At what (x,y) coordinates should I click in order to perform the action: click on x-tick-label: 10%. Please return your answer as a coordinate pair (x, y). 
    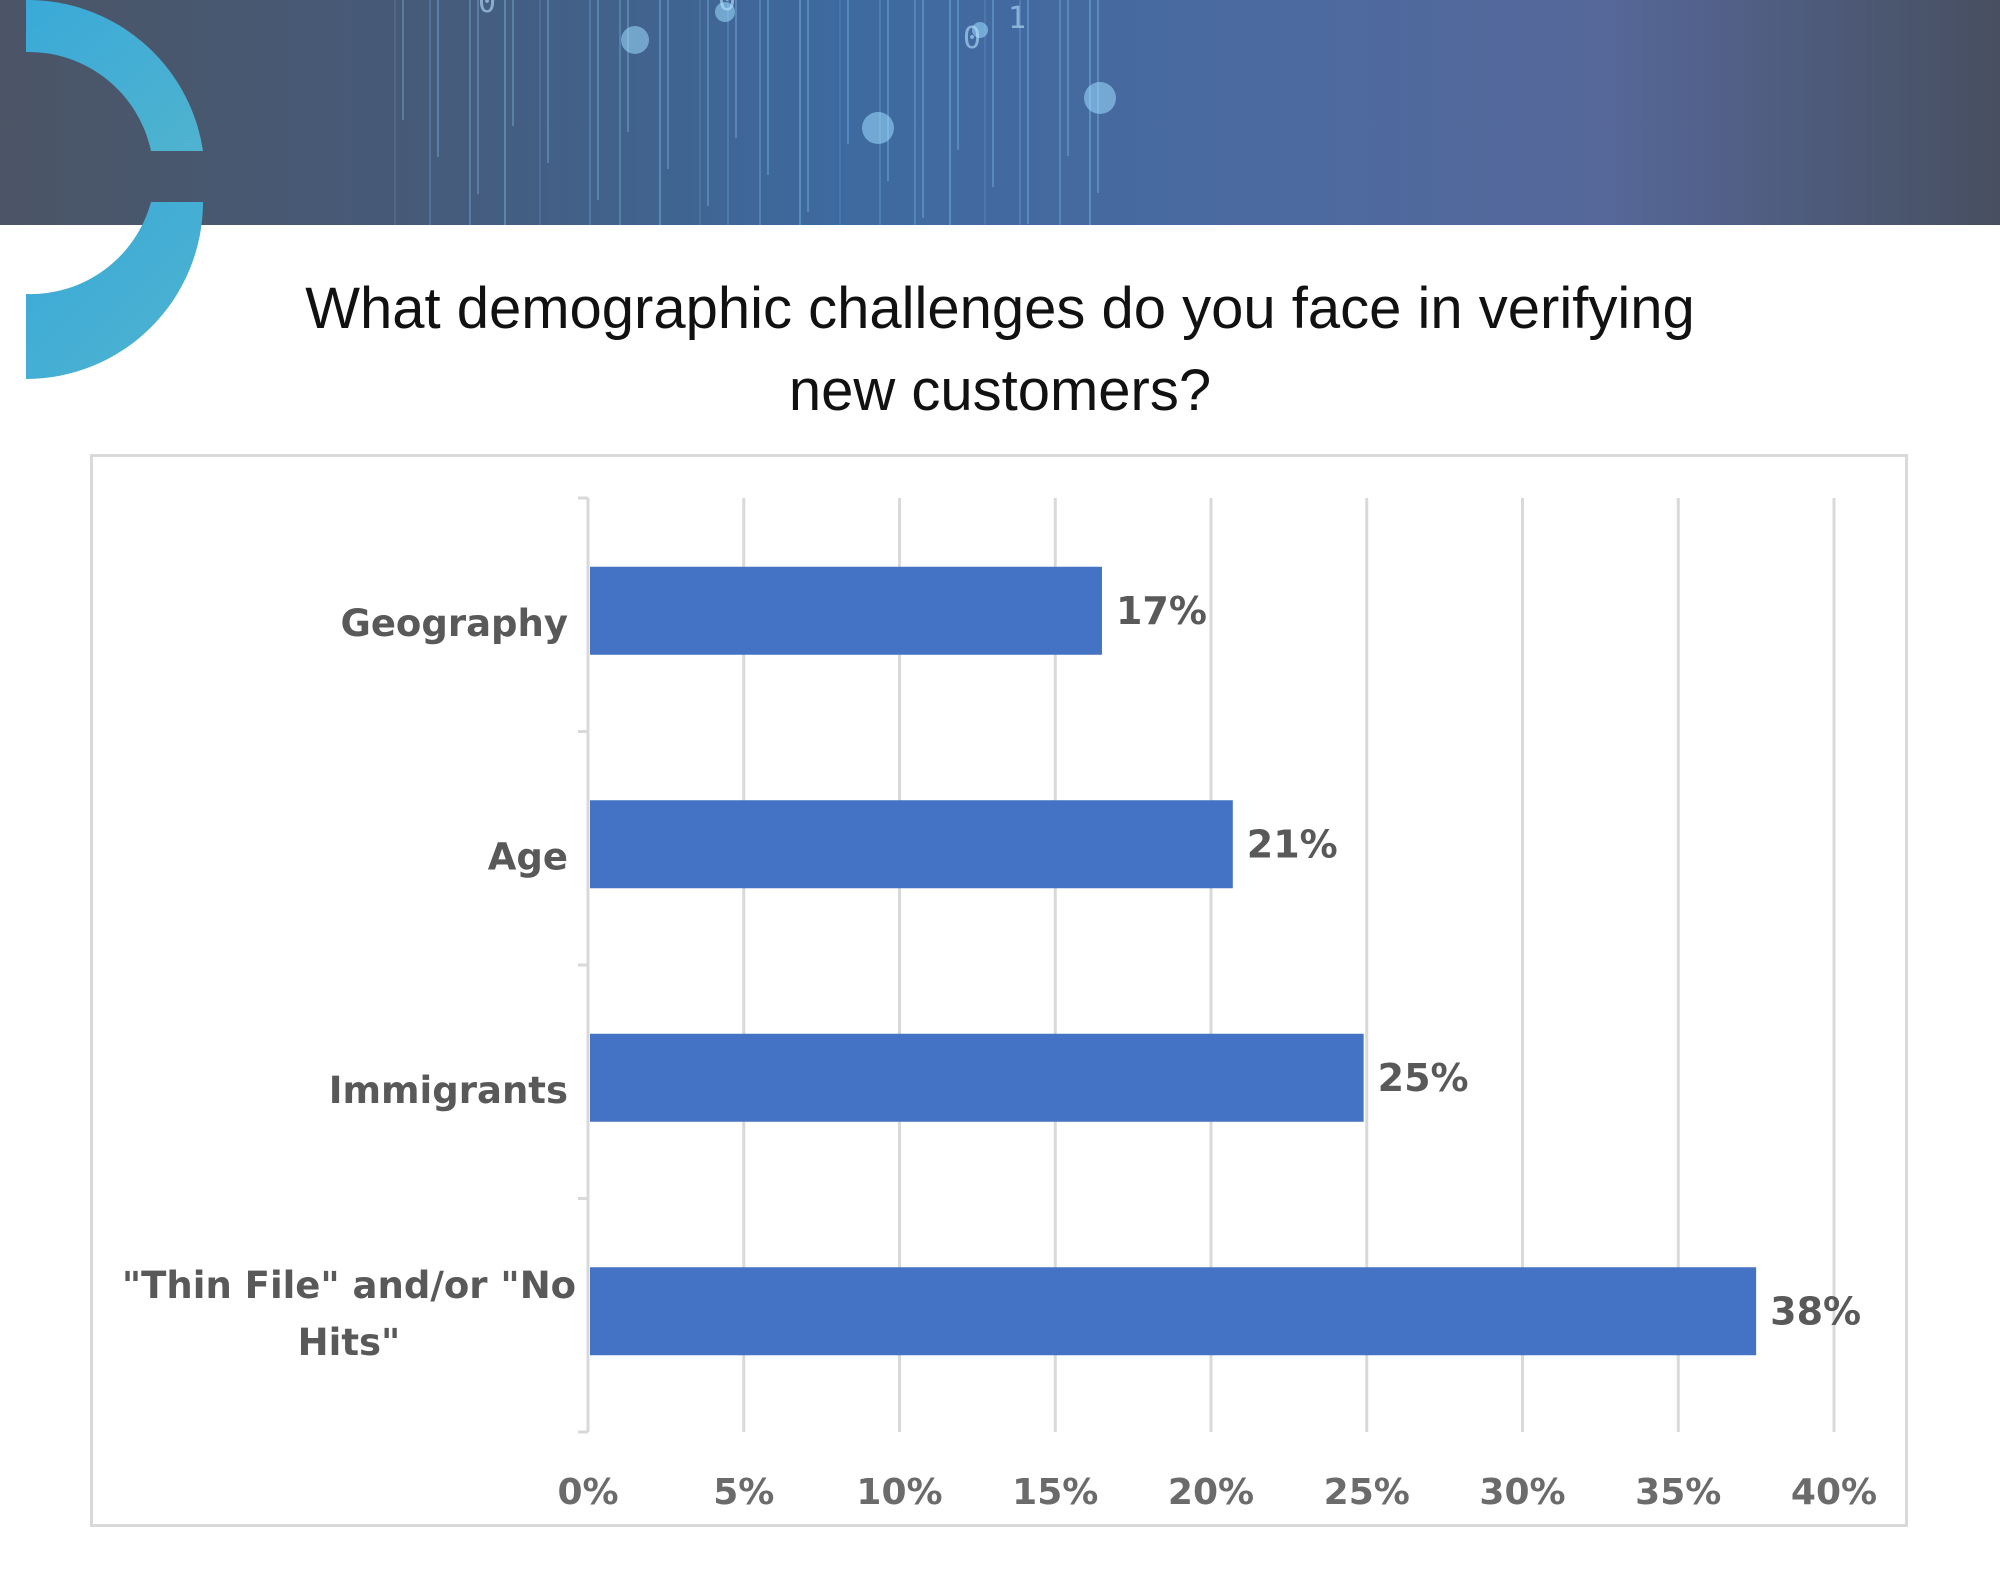
    Looking at the image, I should click on (899, 1492).